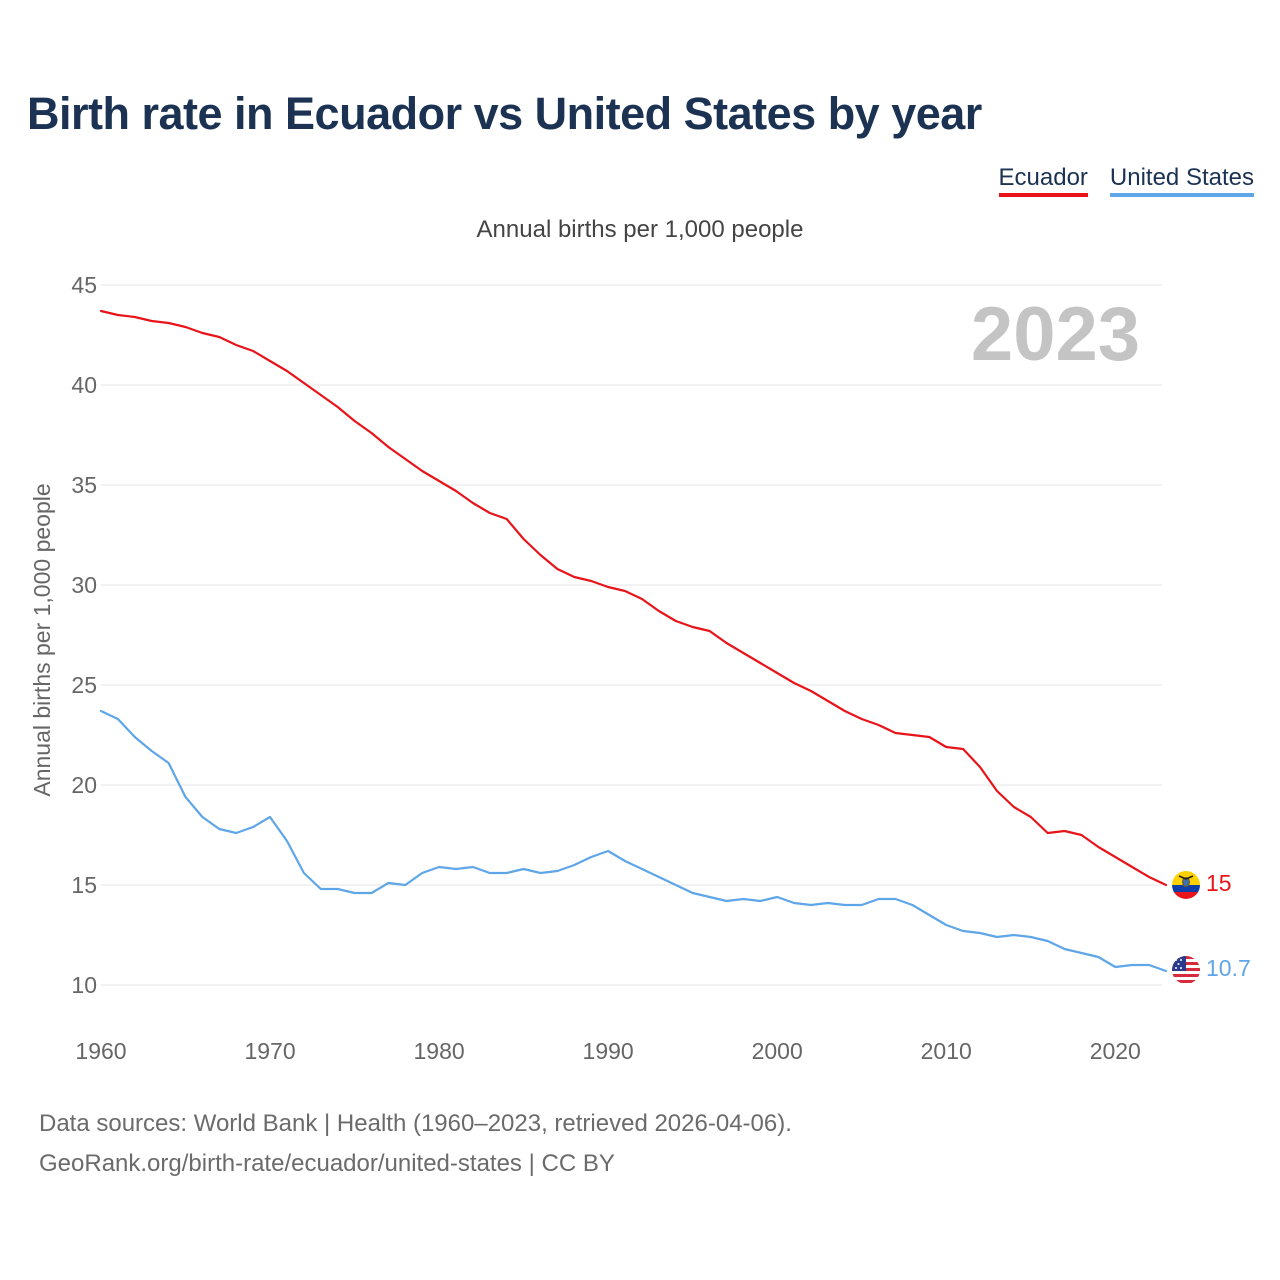 The width and height of the screenshot is (1280, 1280). What do you see at coordinates (84, 485) in the screenshot?
I see `y-tick-label: 35` at bounding box center [84, 485].